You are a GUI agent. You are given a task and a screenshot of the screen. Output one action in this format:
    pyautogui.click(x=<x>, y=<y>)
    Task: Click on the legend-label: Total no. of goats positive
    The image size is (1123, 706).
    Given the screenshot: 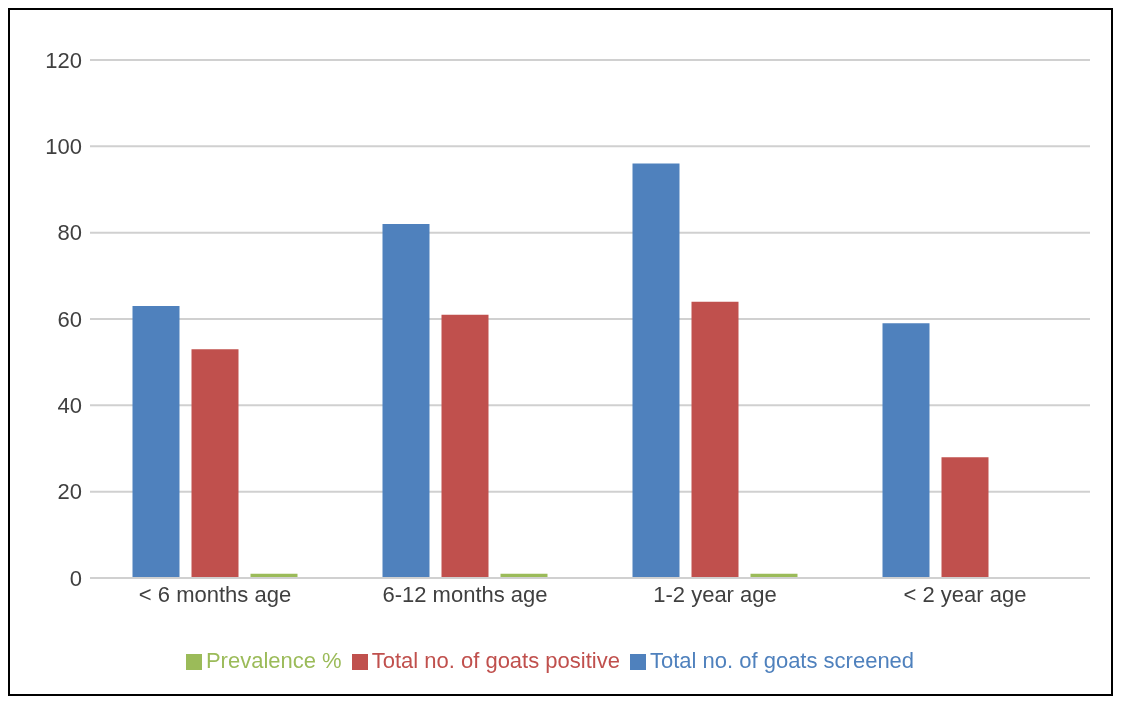 What is the action you would take?
    pyautogui.click(x=495, y=660)
    